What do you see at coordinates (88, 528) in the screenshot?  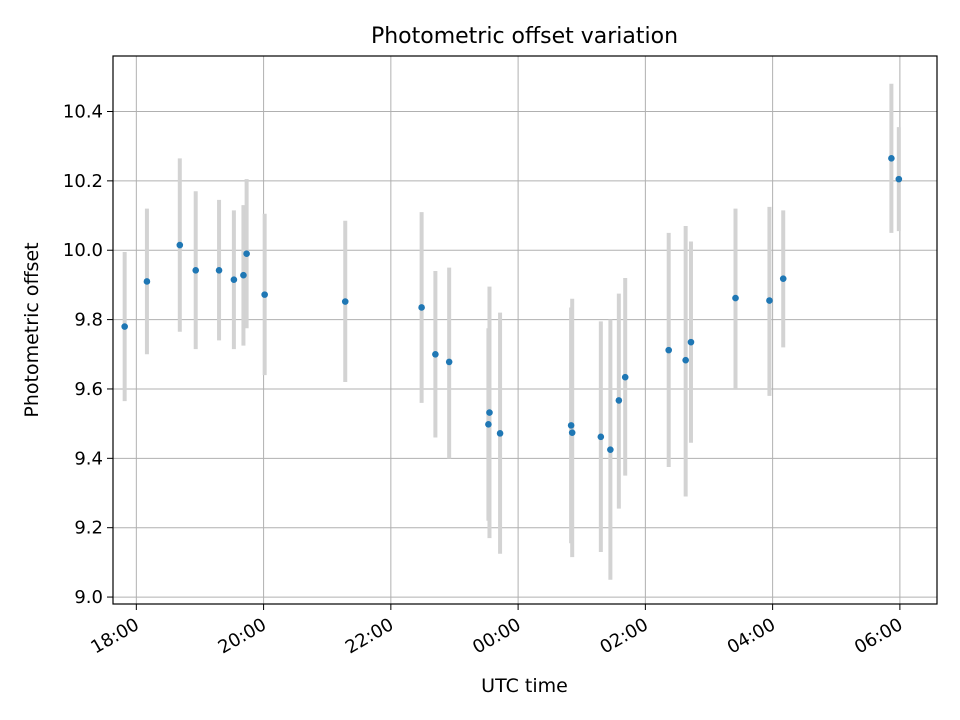 I see `y-tick-label: 9.2` at bounding box center [88, 528].